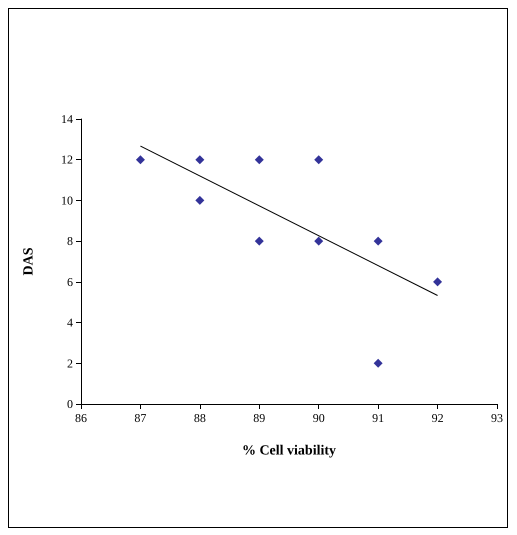 This screenshot has width=517, height=535. Describe the element at coordinates (70, 241) in the screenshot. I see `y-tick-label: 8` at that location.